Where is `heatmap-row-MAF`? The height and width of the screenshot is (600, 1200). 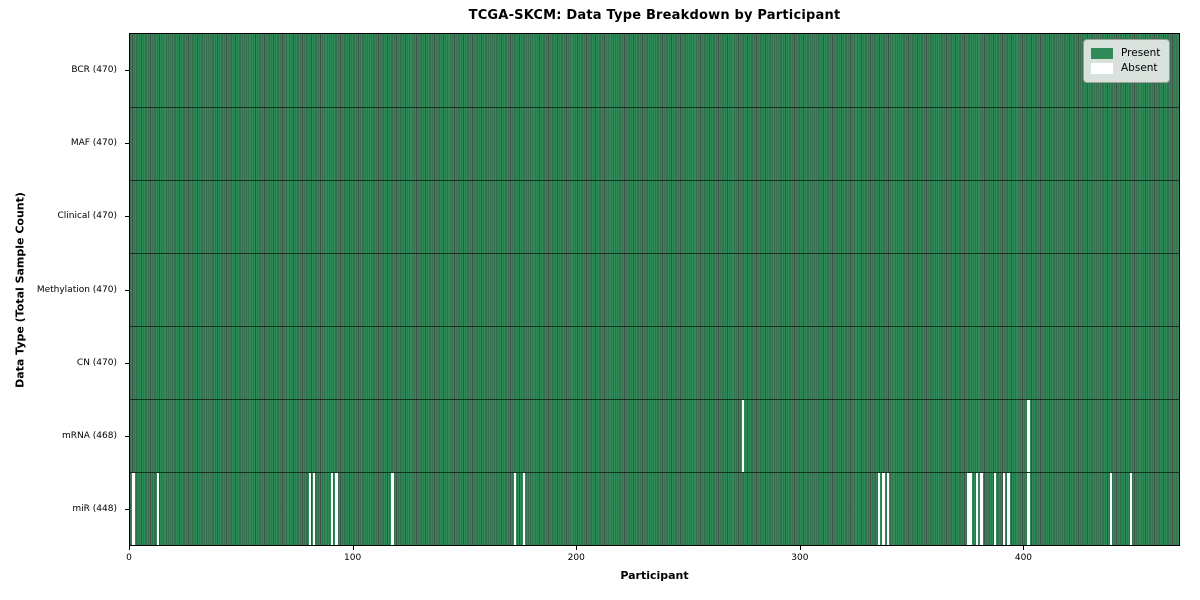
heatmap-row-MAF is located at coordinates (654, 143).